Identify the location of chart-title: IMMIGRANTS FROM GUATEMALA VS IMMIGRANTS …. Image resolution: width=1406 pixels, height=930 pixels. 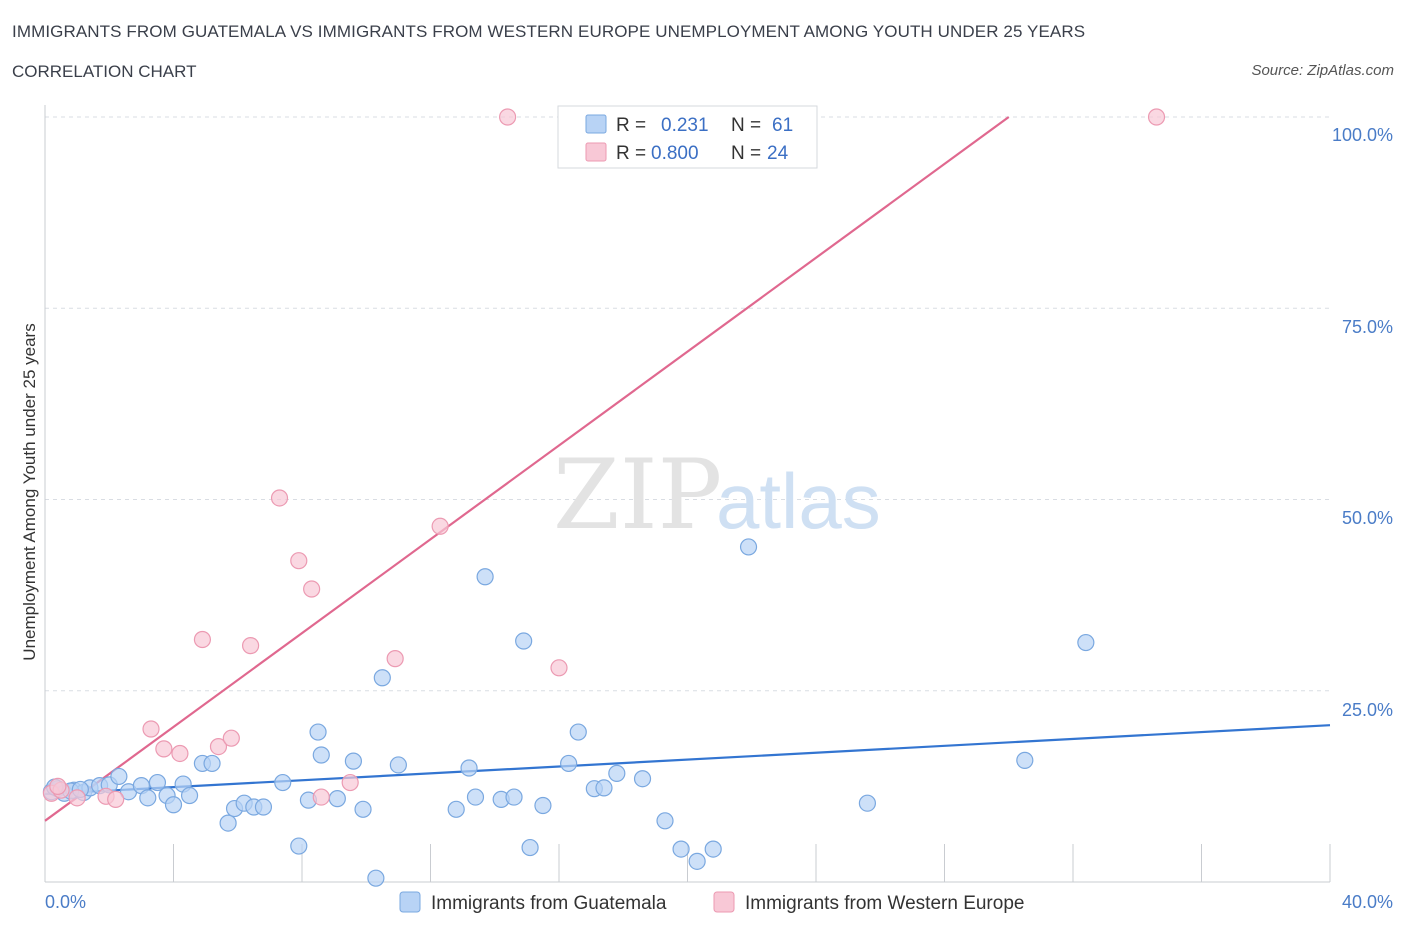
(549, 31).